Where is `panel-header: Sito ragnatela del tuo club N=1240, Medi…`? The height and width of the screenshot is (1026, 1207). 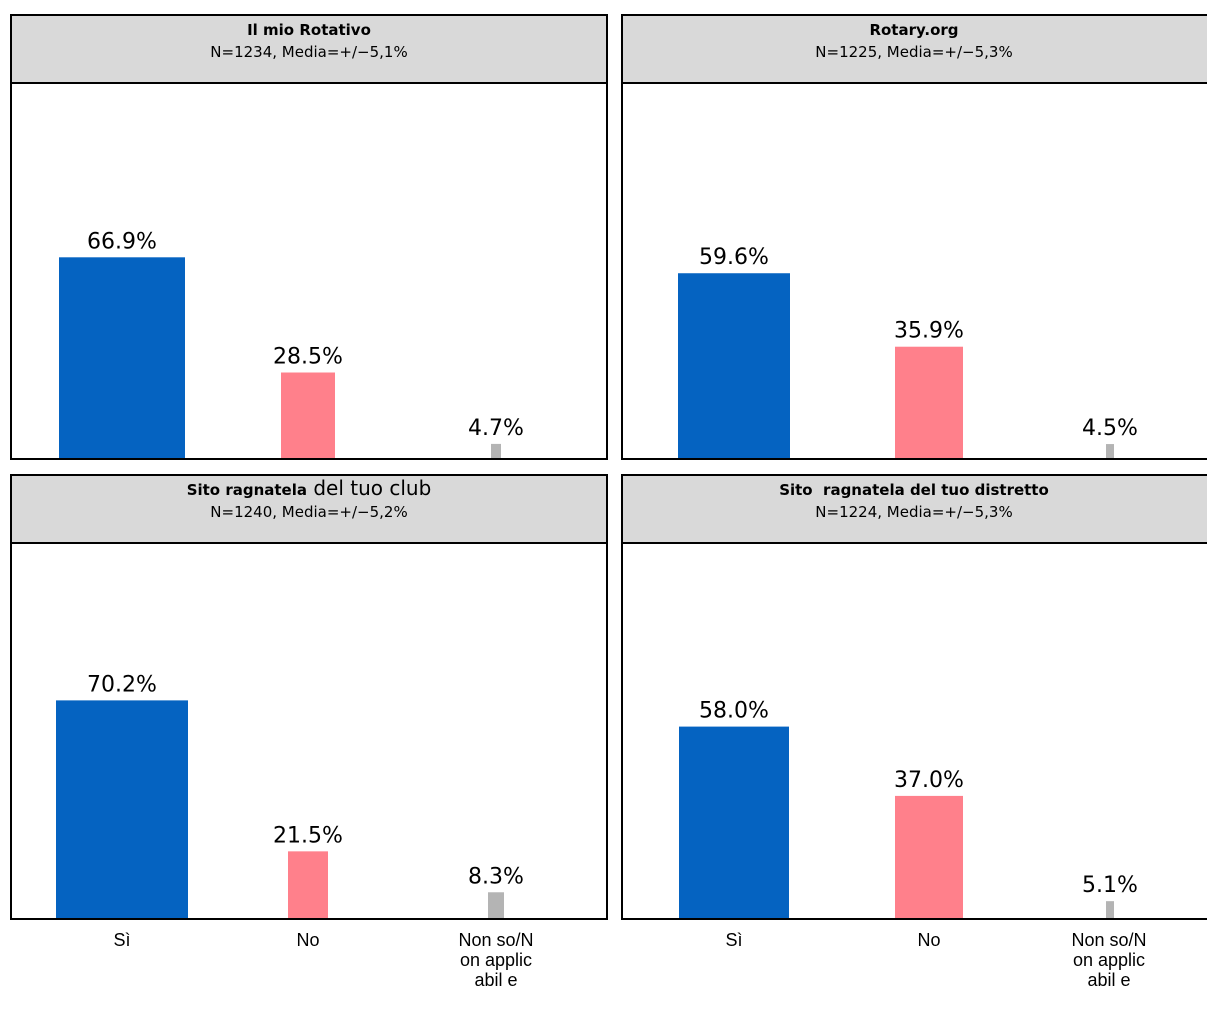
panel-header: Sito ragnatela del tuo club N=1240, Medi… is located at coordinates (309, 509).